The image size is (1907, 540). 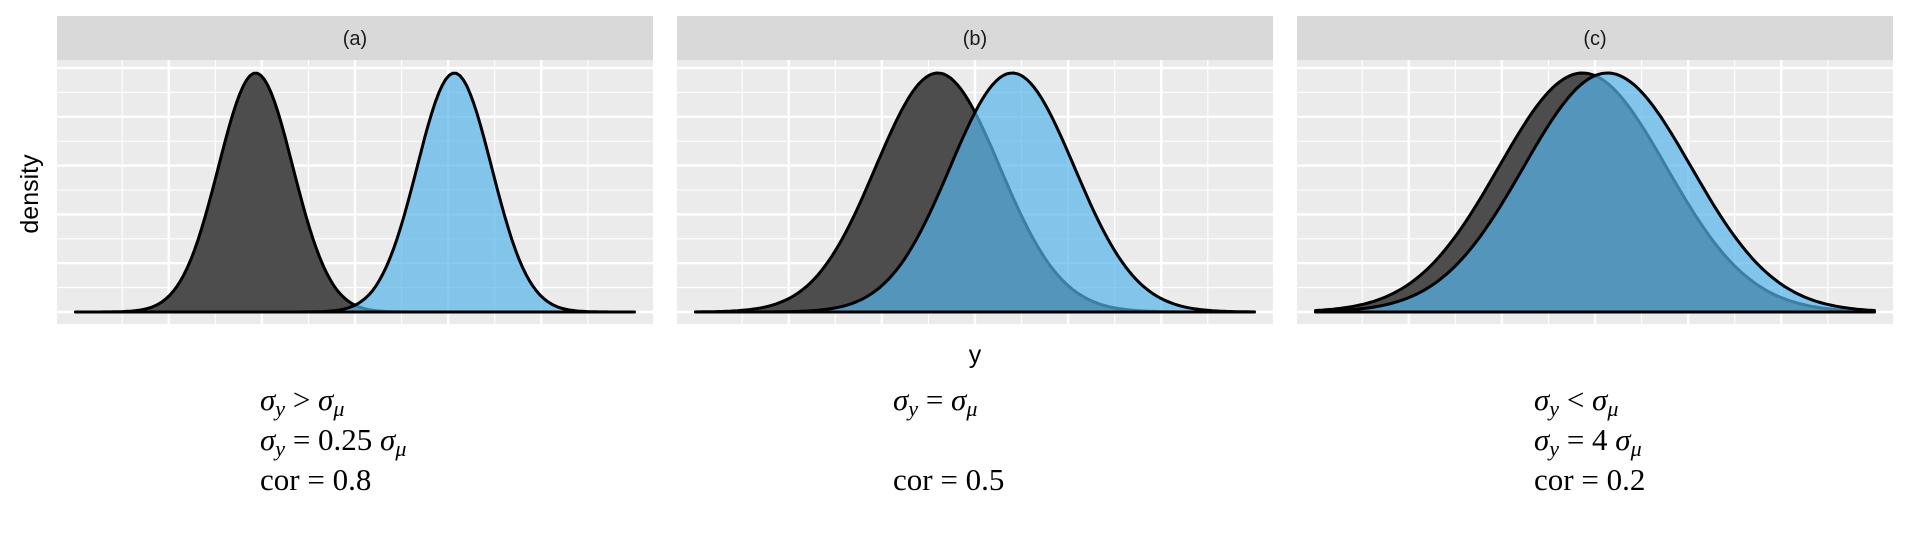 I want to click on annotation-line, so click(x=948, y=440).